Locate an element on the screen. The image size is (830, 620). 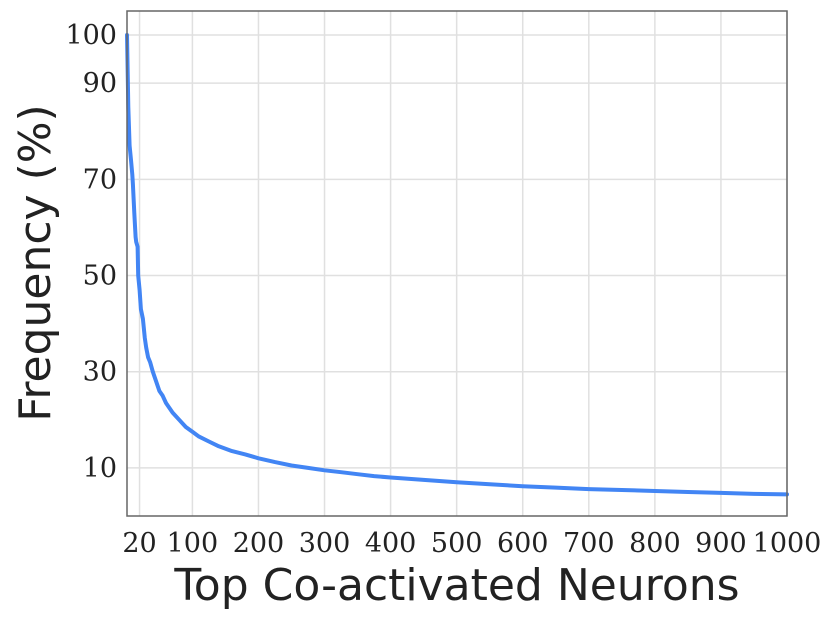
x-tick-label: 600 is located at coordinates (523, 543).